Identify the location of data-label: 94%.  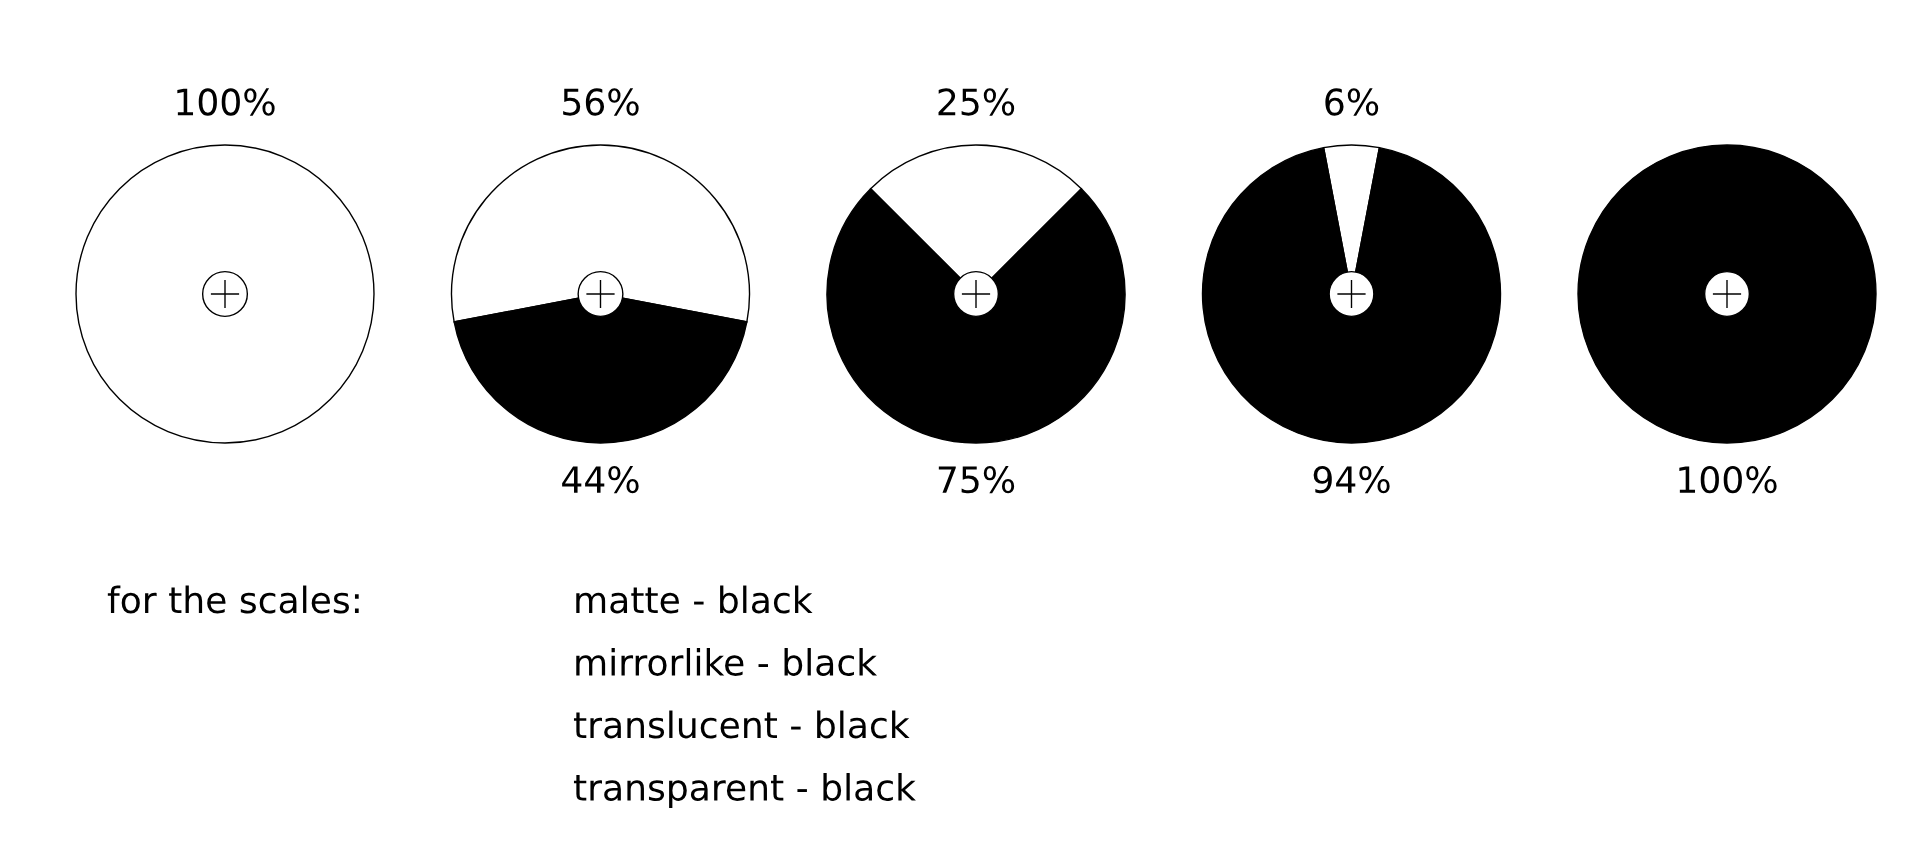
(1351, 479).